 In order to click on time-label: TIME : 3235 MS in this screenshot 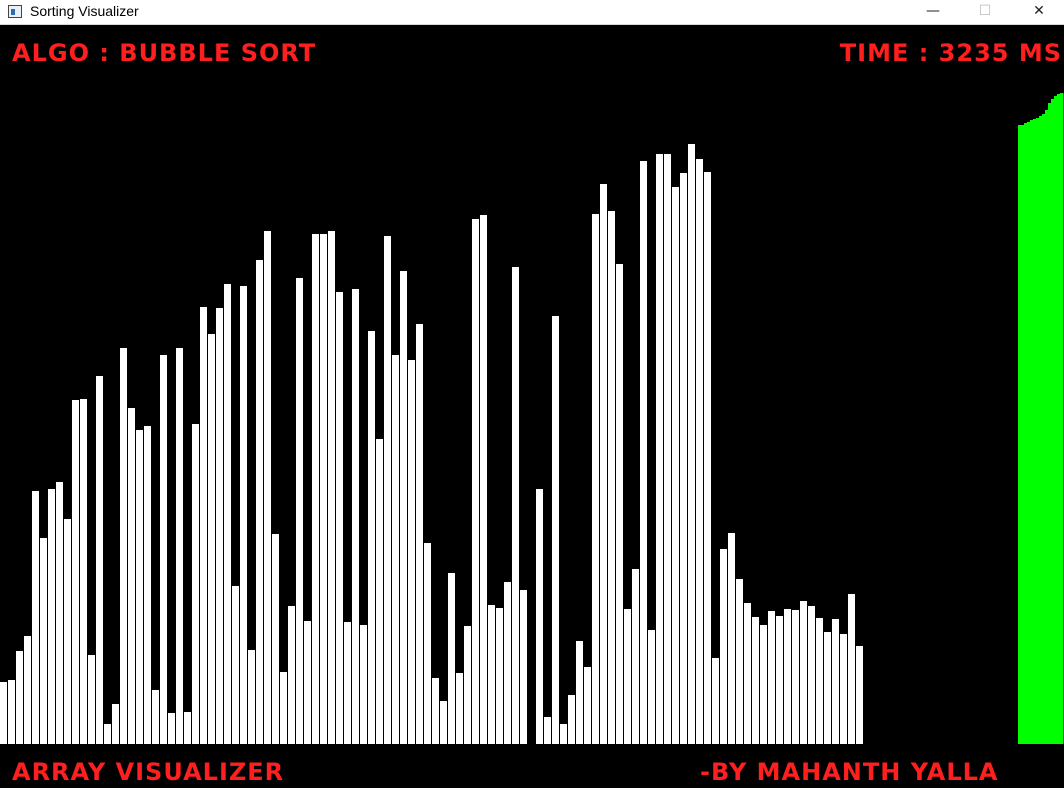, I will do `click(950, 53)`.